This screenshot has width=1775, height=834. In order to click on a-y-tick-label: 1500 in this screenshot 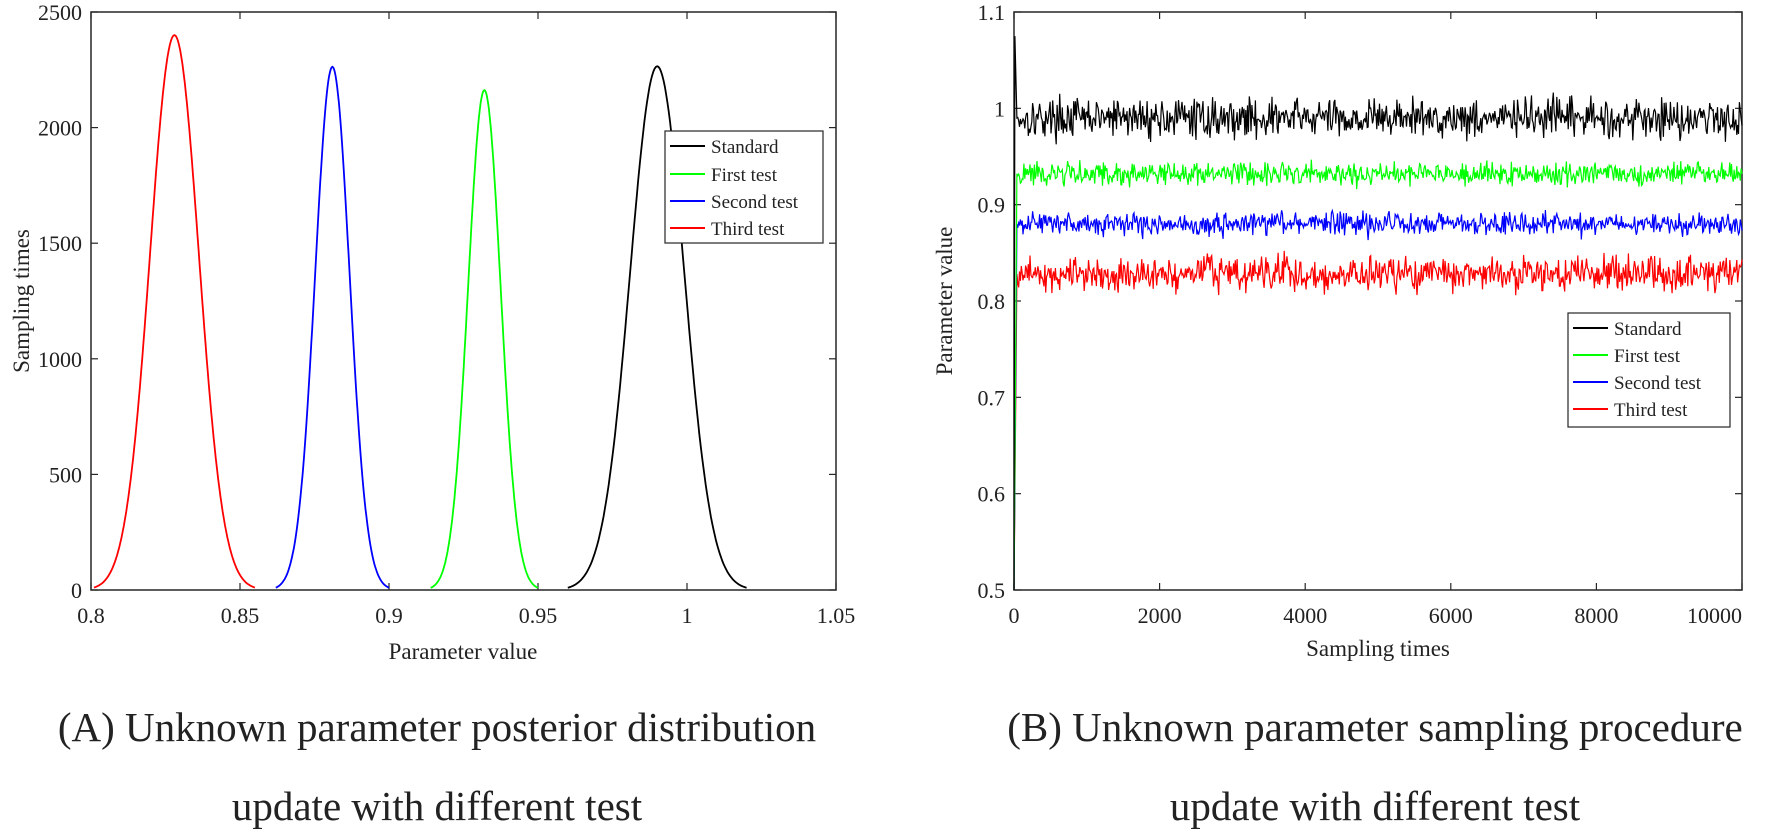, I will do `click(60, 243)`.